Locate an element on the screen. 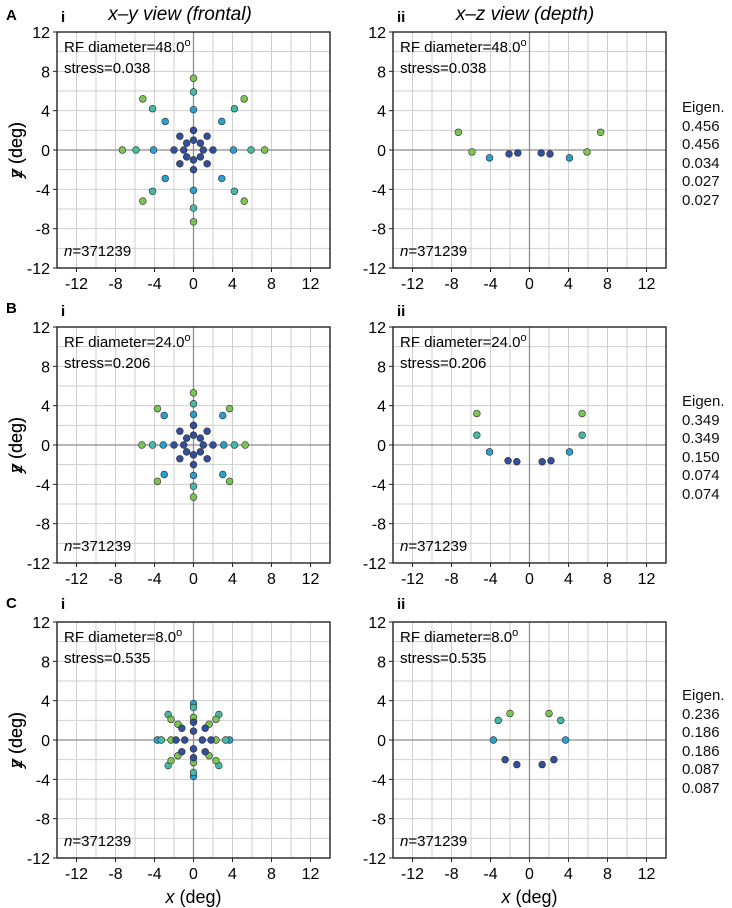 The image size is (732, 908). x-axis-label: x (deg) is located at coordinates (192, 897).